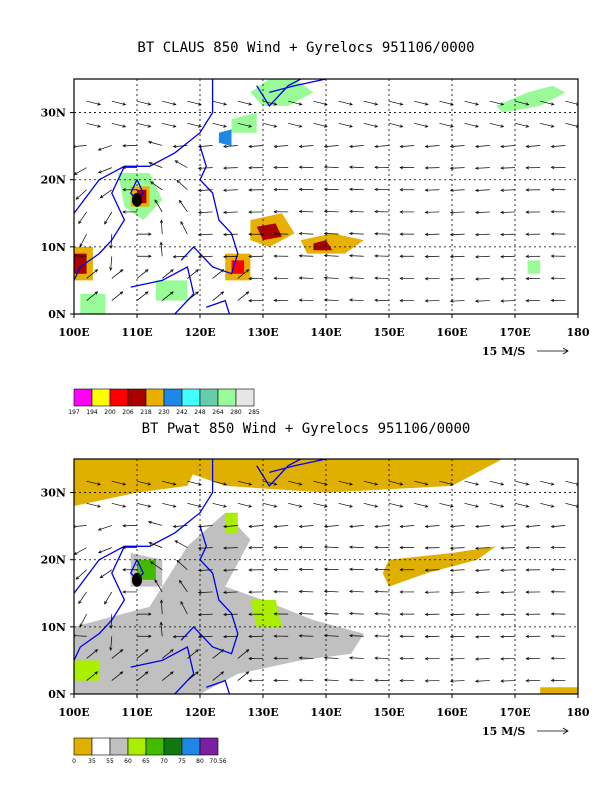 The height and width of the screenshot is (792, 612). What do you see at coordinates (53, 560) in the screenshot?
I see `y-tick-label: 20N` at bounding box center [53, 560].